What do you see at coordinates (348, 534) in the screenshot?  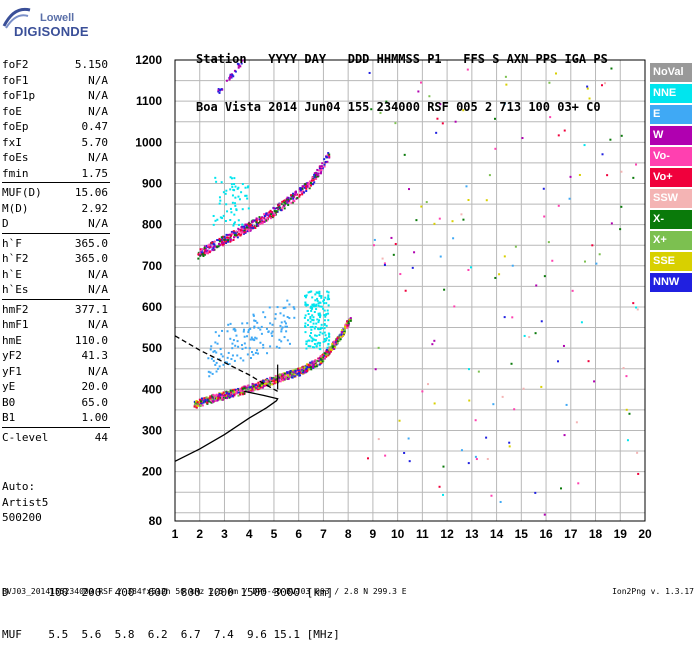 I see `x-tick-label: 8` at bounding box center [348, 534].